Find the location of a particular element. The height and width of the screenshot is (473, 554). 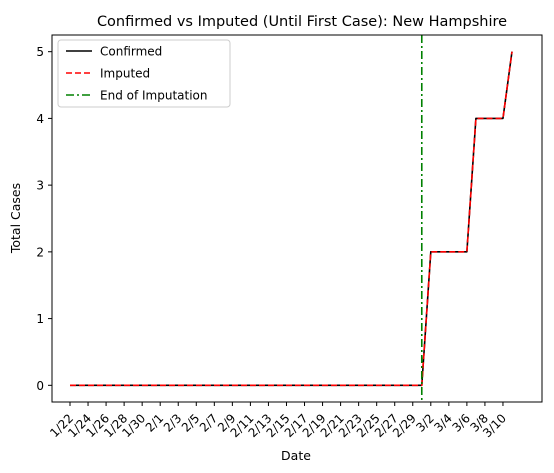

y-axis-label: Total Cases is located at coordinates (15, 218).